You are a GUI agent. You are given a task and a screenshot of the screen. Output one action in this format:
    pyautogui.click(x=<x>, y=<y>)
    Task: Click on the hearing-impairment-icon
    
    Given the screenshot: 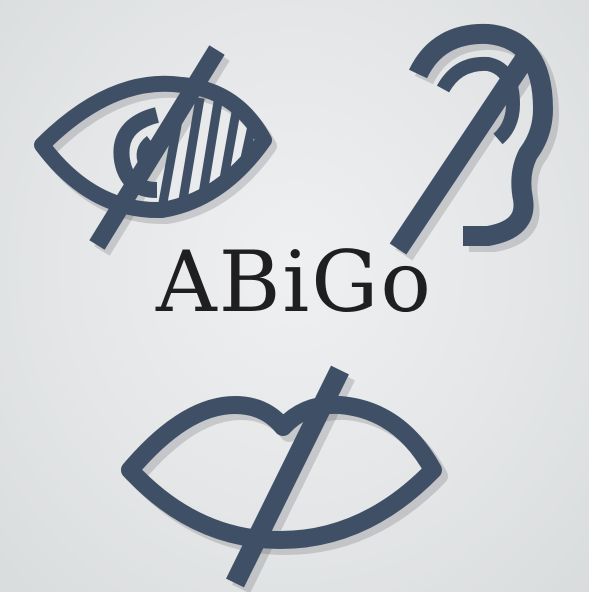 What is the action you would take?
    pyautogui.click(x=478, y=137)
    